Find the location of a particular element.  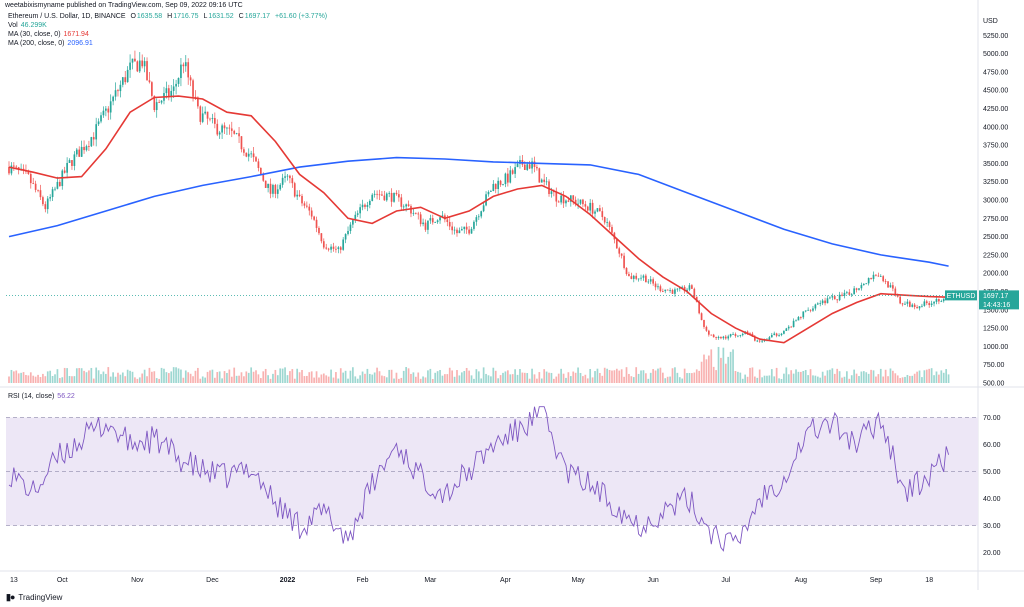

price-tick-label: 2500.00 is located at coordinates (995, 237).